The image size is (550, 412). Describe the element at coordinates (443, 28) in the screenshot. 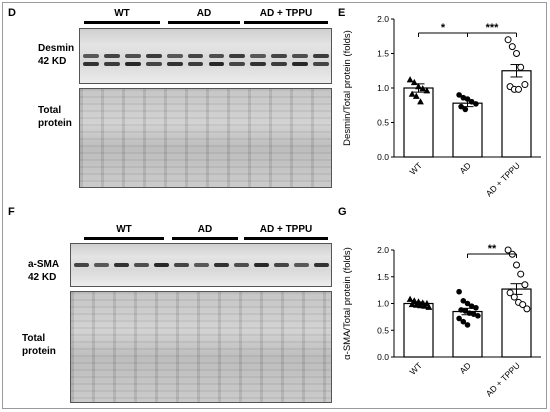

I see `significance-label: *` at that location.